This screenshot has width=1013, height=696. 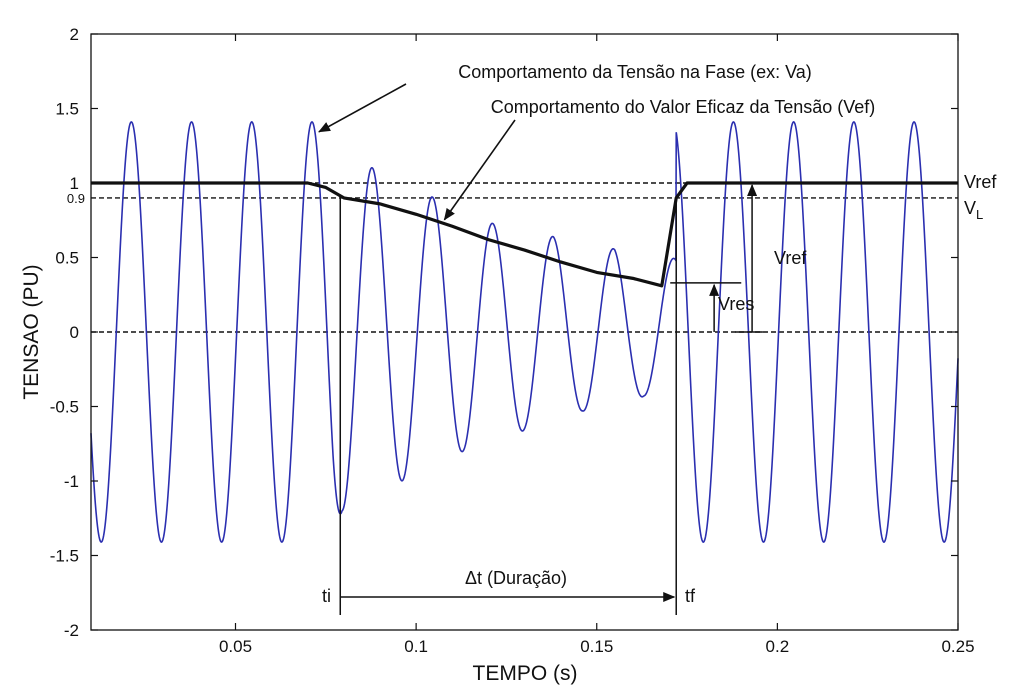 I want to click on duration-label: Δt (Duração), so click(x=516, y=578).